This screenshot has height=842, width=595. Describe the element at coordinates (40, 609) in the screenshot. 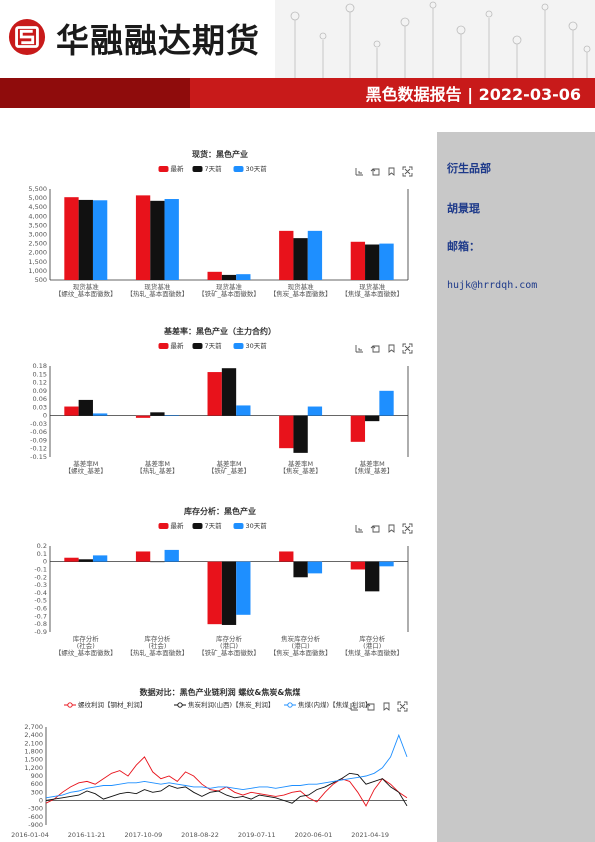

I see `y-tick-label: -0.6` at that location.